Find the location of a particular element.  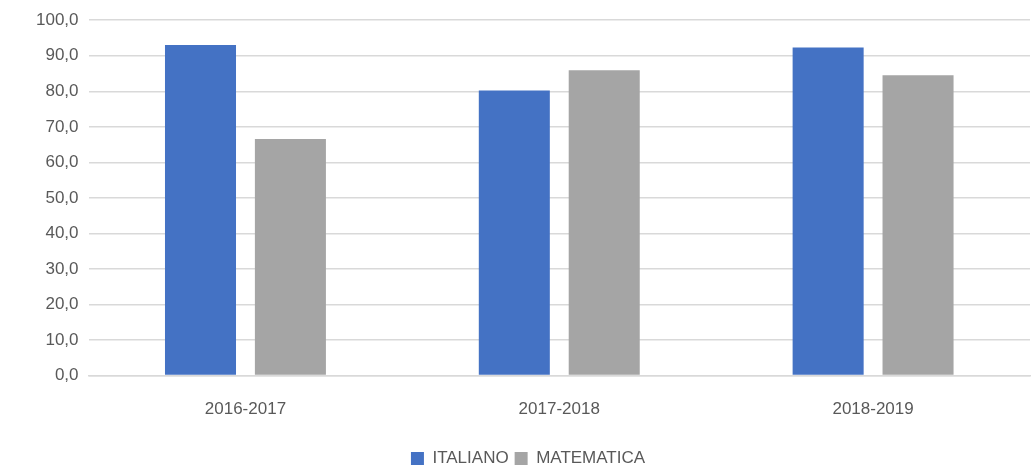

y-tick-label: 40,0 is located at coordinates (62, 233).